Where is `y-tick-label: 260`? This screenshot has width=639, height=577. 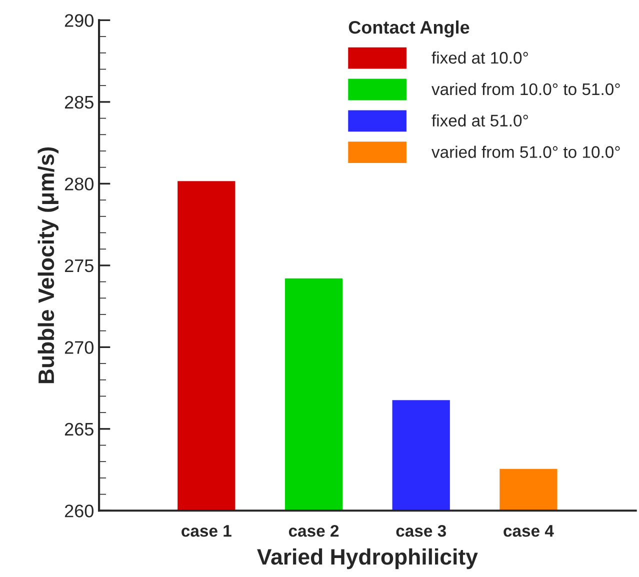 y-tick-label: 260 is located at coordinates (79, 511).